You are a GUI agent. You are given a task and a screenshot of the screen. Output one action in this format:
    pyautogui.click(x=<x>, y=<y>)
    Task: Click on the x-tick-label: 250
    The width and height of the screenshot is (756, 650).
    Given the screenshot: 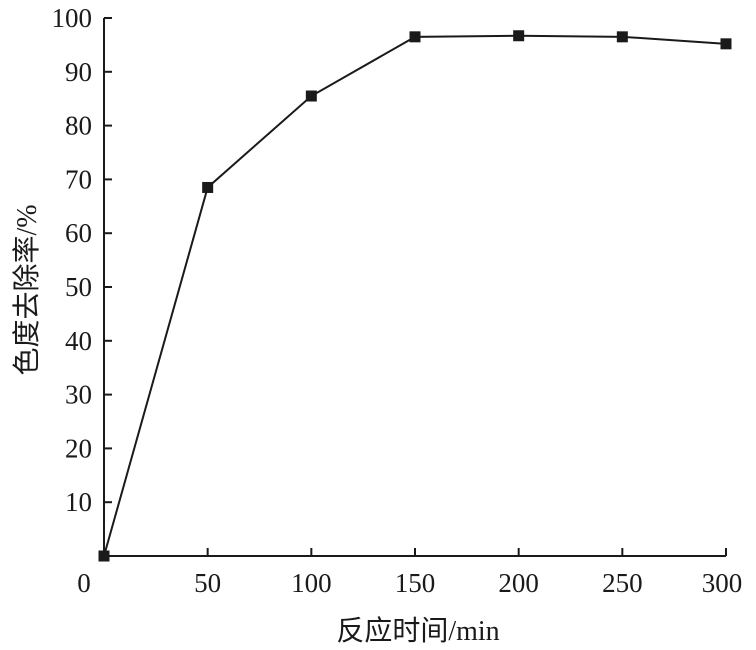 What is the action you would take?
    pyautogui.click(x=622, y=583)
    